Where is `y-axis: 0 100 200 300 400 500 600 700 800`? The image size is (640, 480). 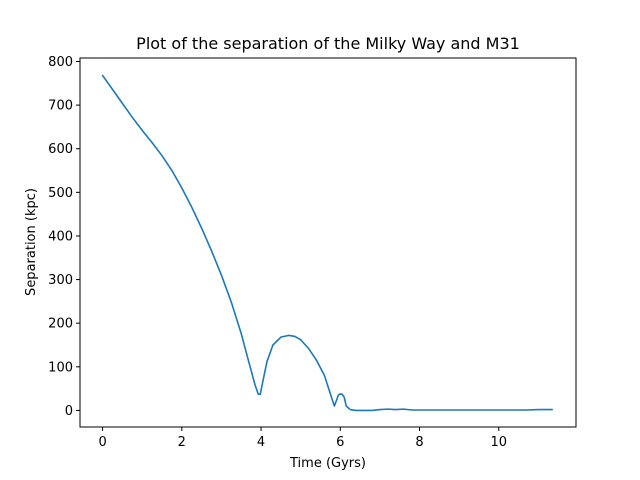 y-axis: 0 100 200 300 400 500 600 700 800 is located at coordinates (64, 237).